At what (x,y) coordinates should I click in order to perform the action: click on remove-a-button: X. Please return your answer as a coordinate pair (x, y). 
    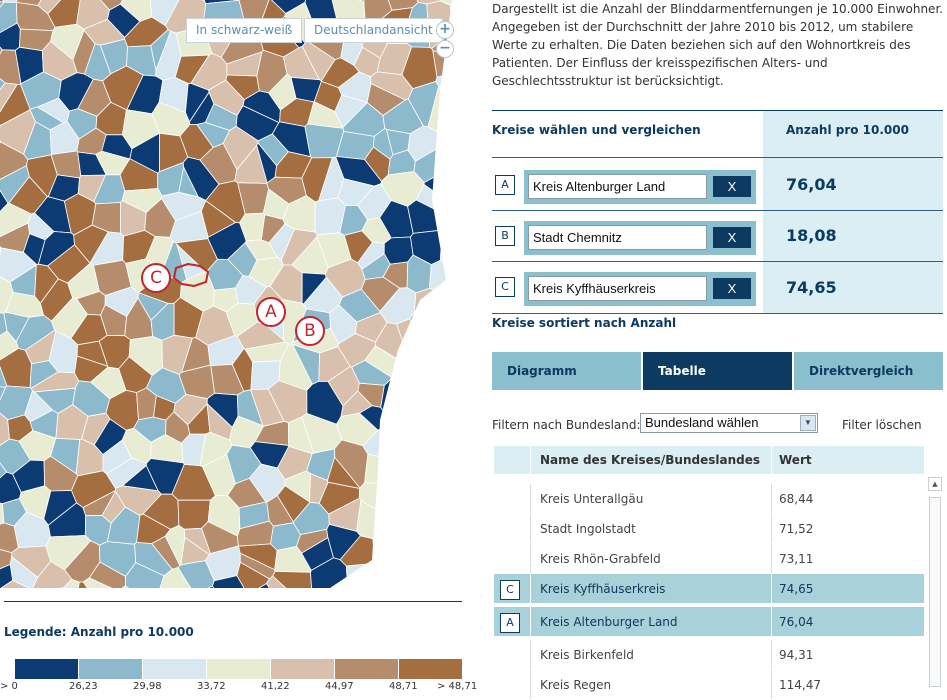
    Looking at the image, I should click on (732, 186).